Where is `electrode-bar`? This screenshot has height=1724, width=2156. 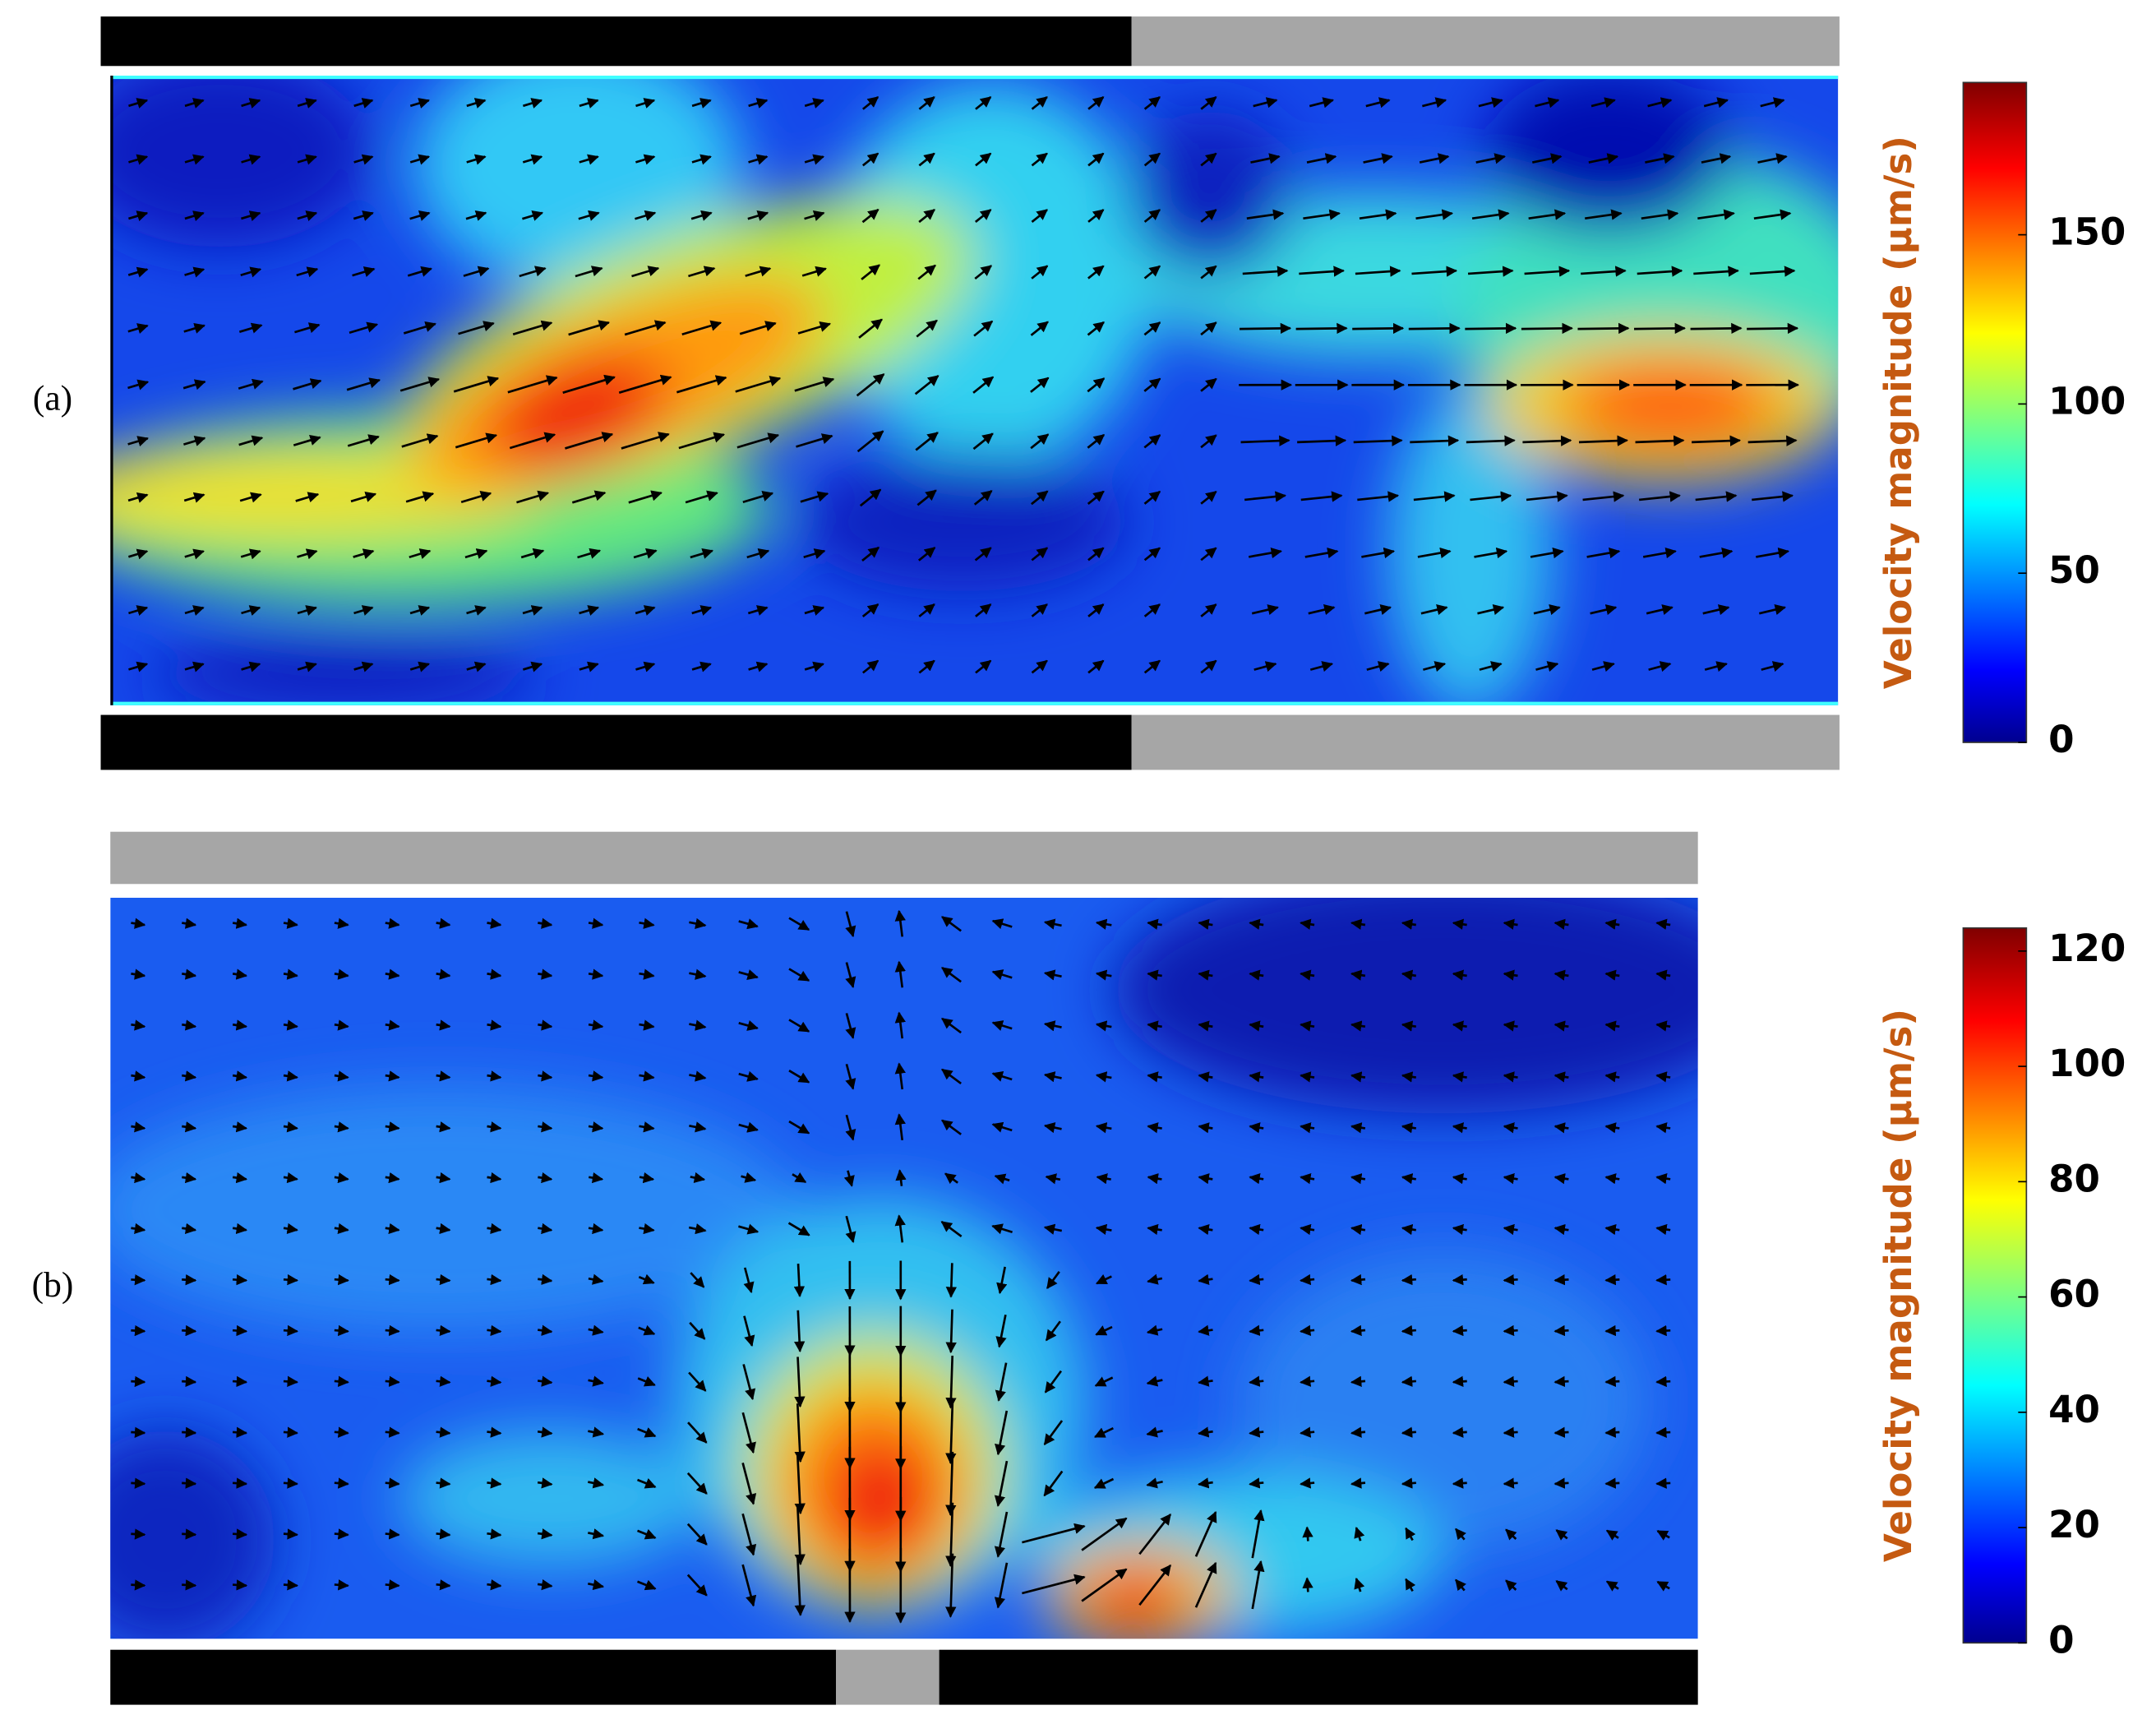
electrode-bar is located at coordinates (616, 742).